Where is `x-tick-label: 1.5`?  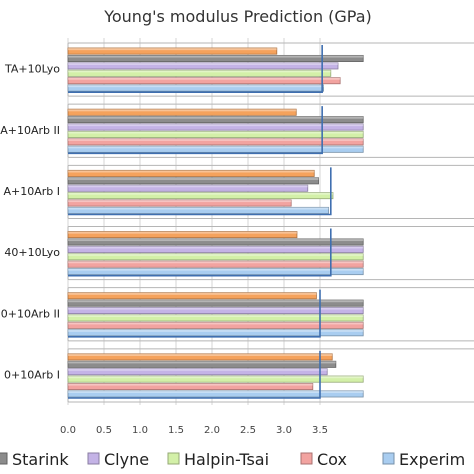
x-tick-label: 1.5 is located at coordinates (176, 430).